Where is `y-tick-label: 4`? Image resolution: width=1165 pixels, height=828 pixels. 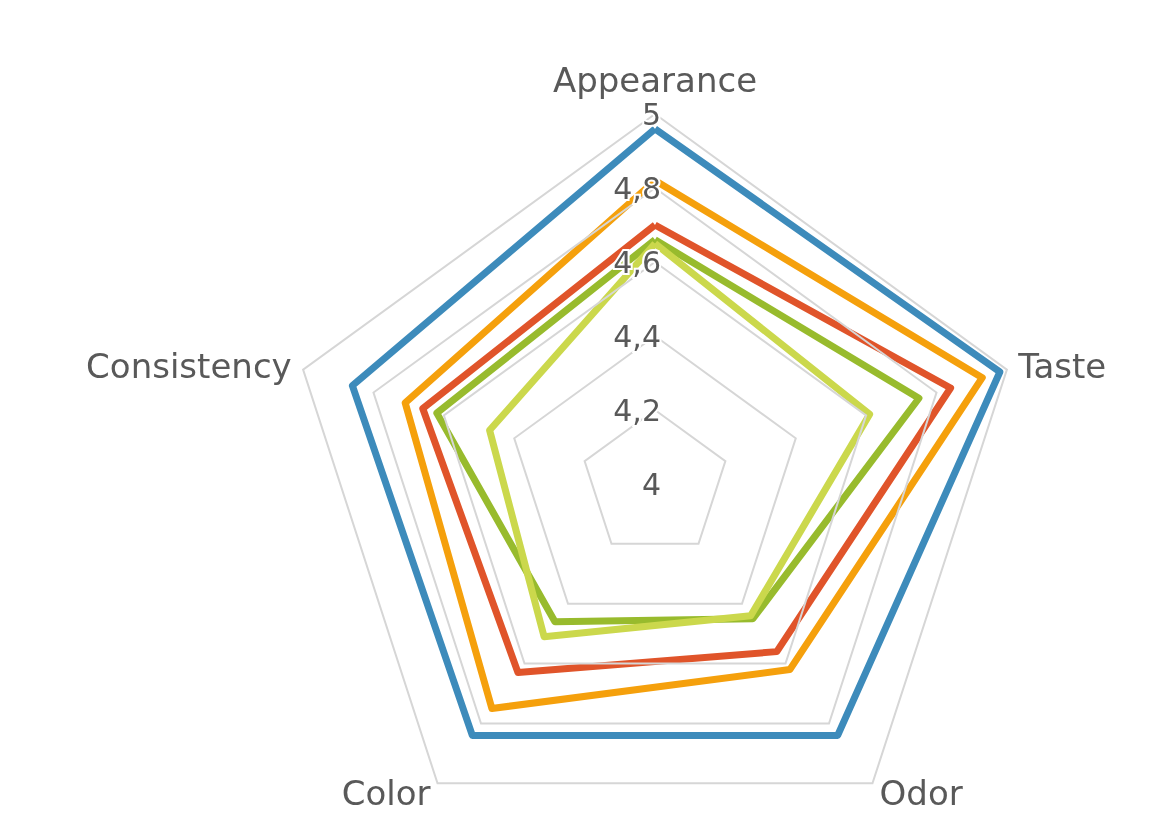 y-tick-label: 4 is located at coordinates (651, 484).